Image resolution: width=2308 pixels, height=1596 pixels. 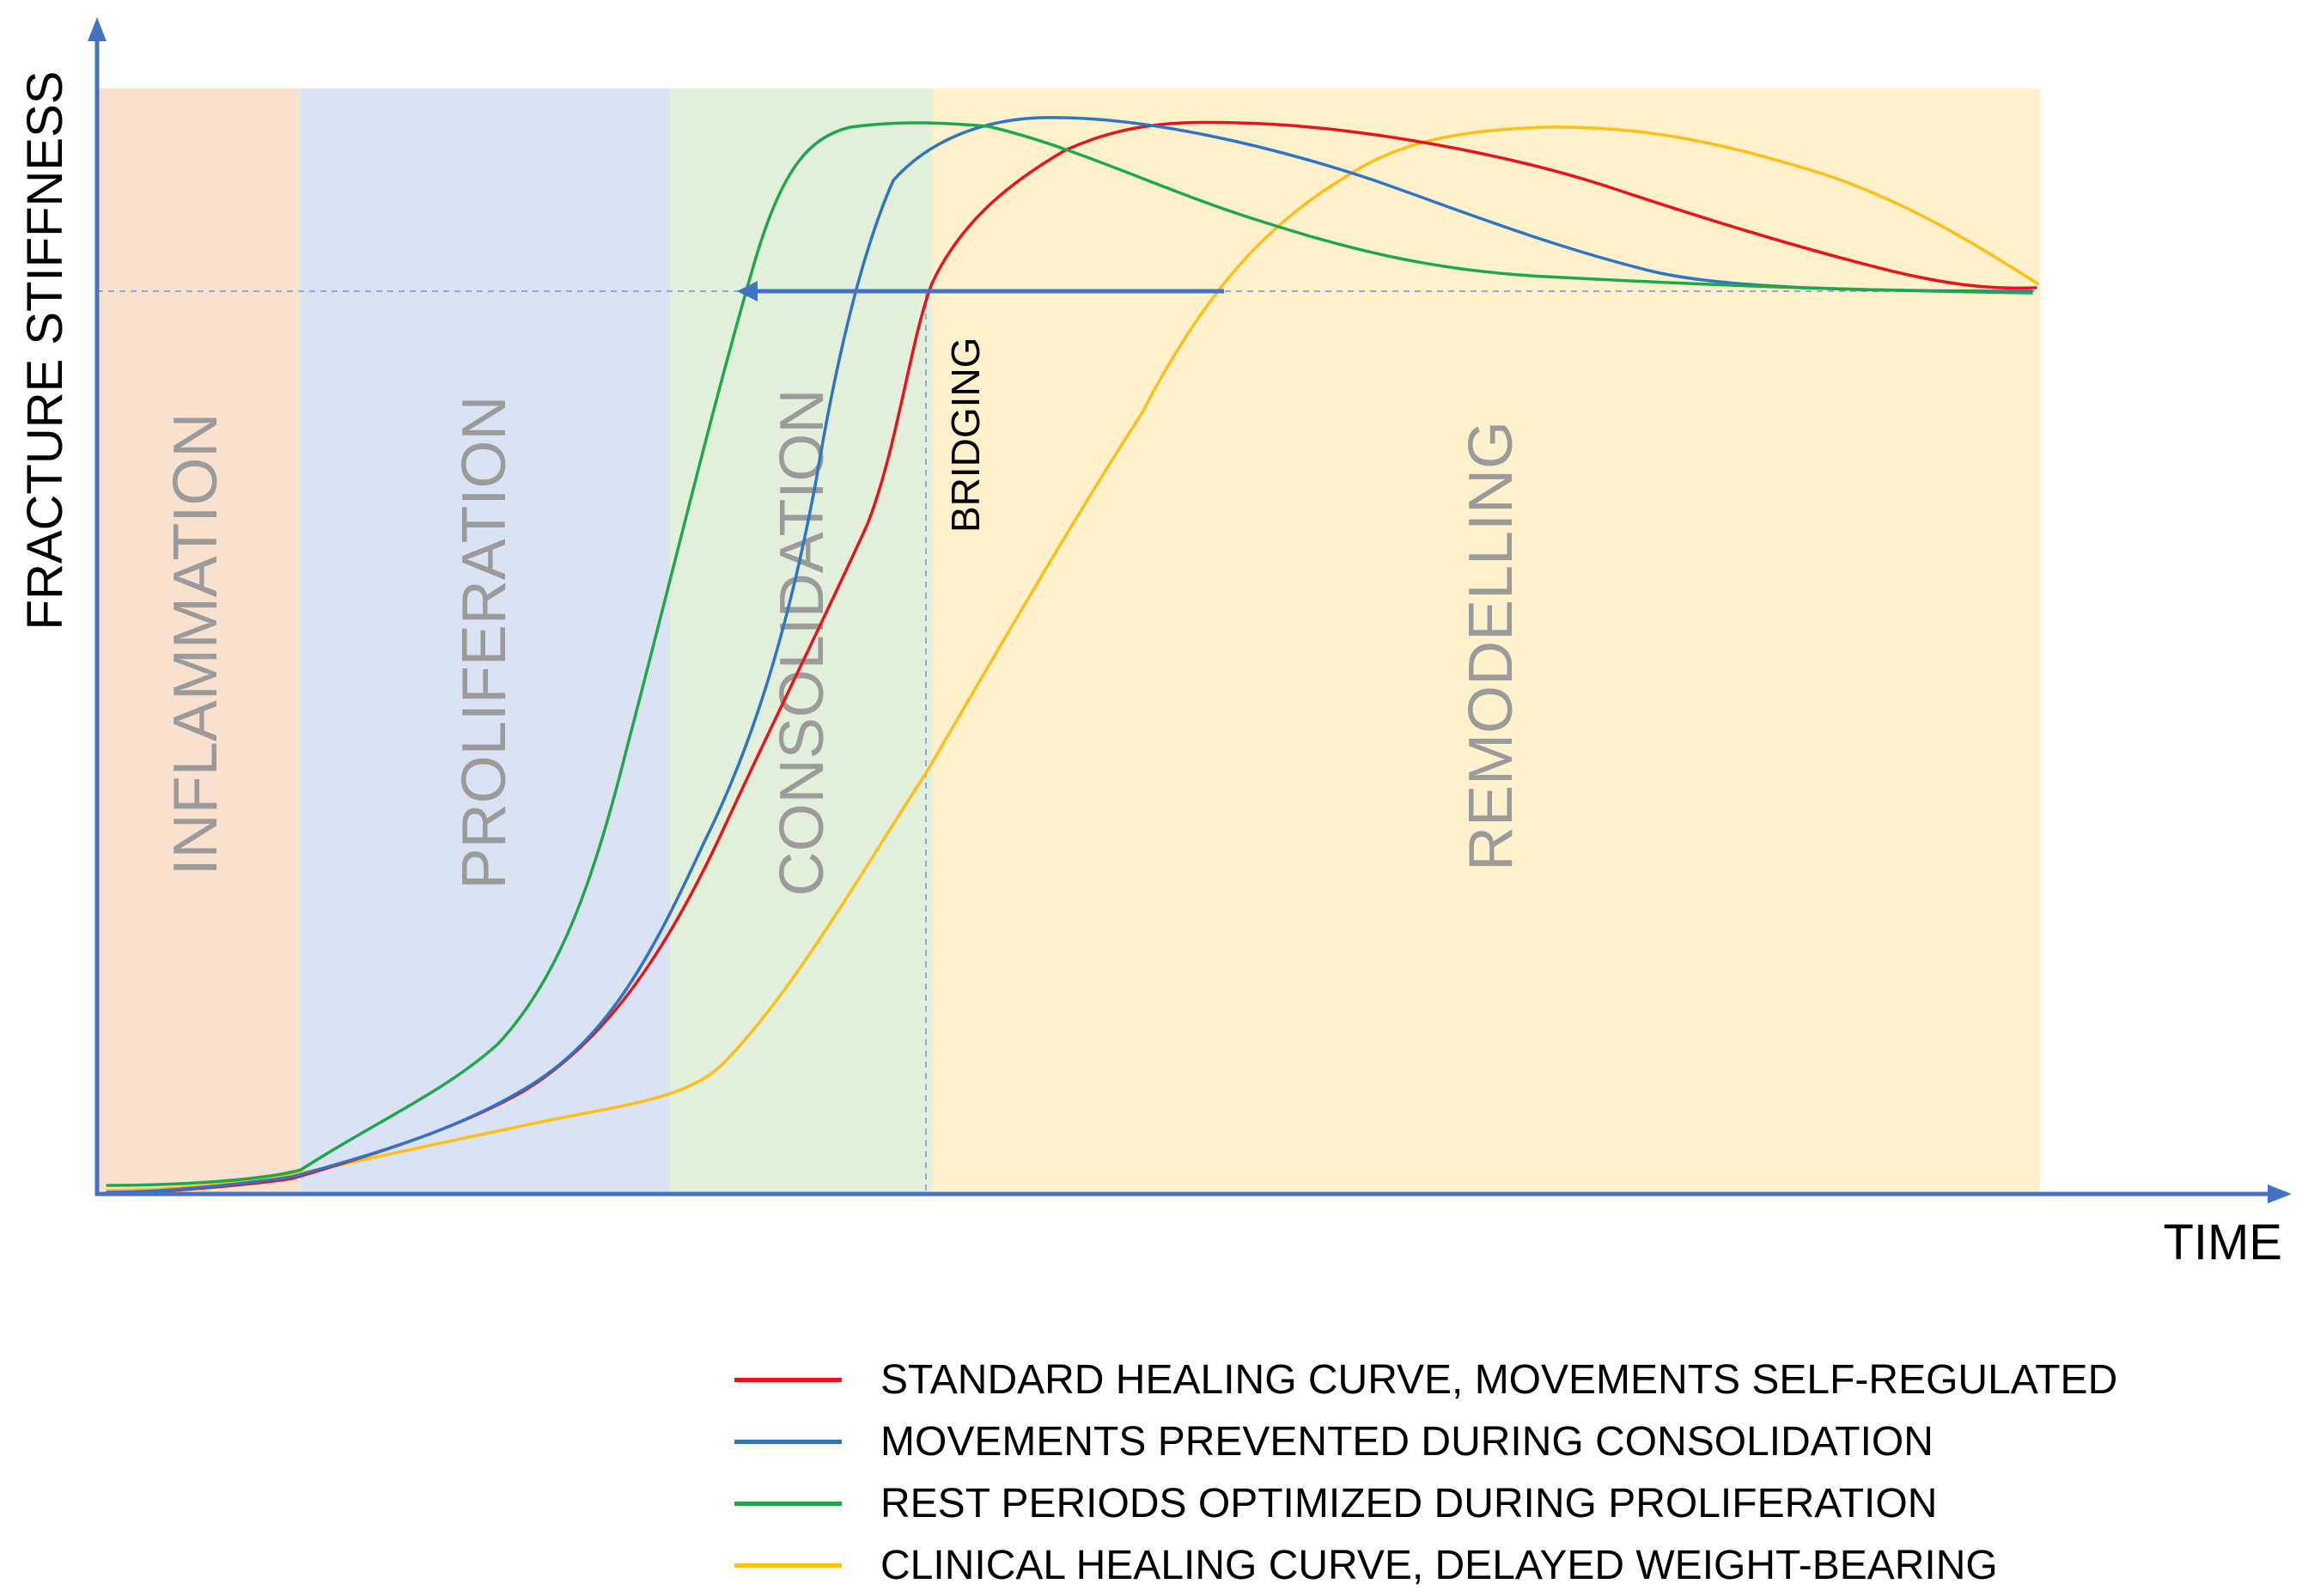 I want to click on phase-band-consolidation, so click(x=801, y=640).